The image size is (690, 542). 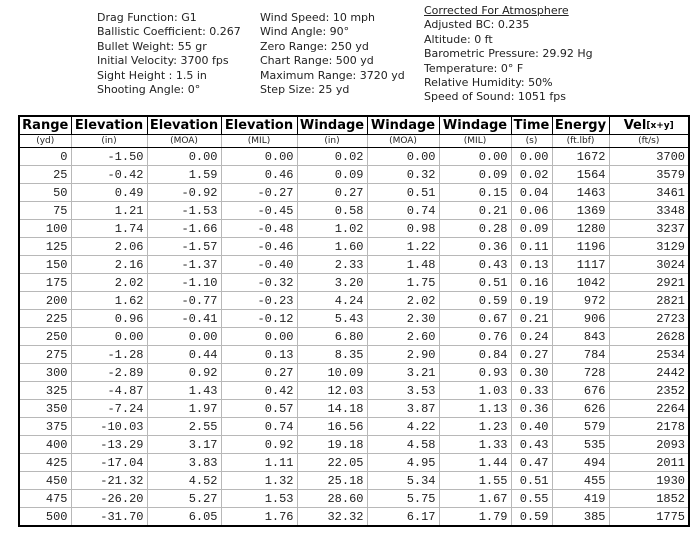 What do you see at coordinates (109, 444) in the screenshot?
I see `cell: -13.29` at bounding box center [109, 444].